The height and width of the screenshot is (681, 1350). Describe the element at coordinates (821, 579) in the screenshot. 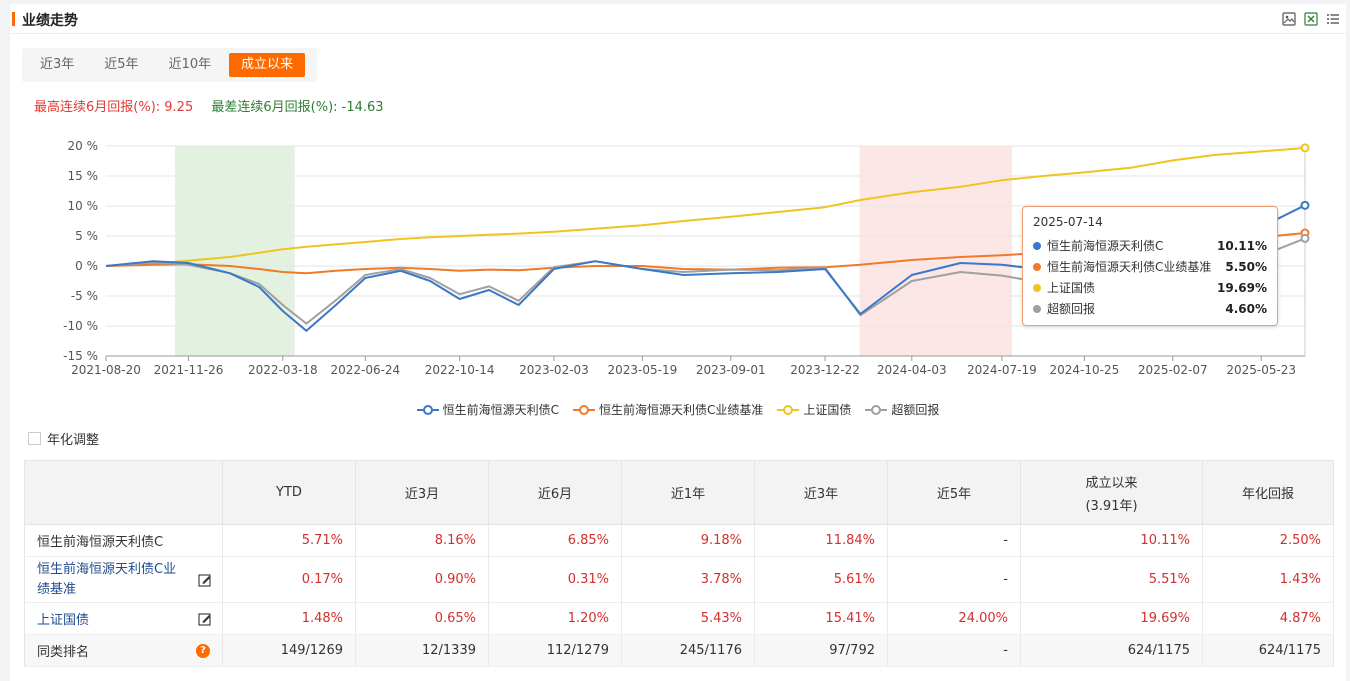

I see `table-cell: 5.61%` at that location.